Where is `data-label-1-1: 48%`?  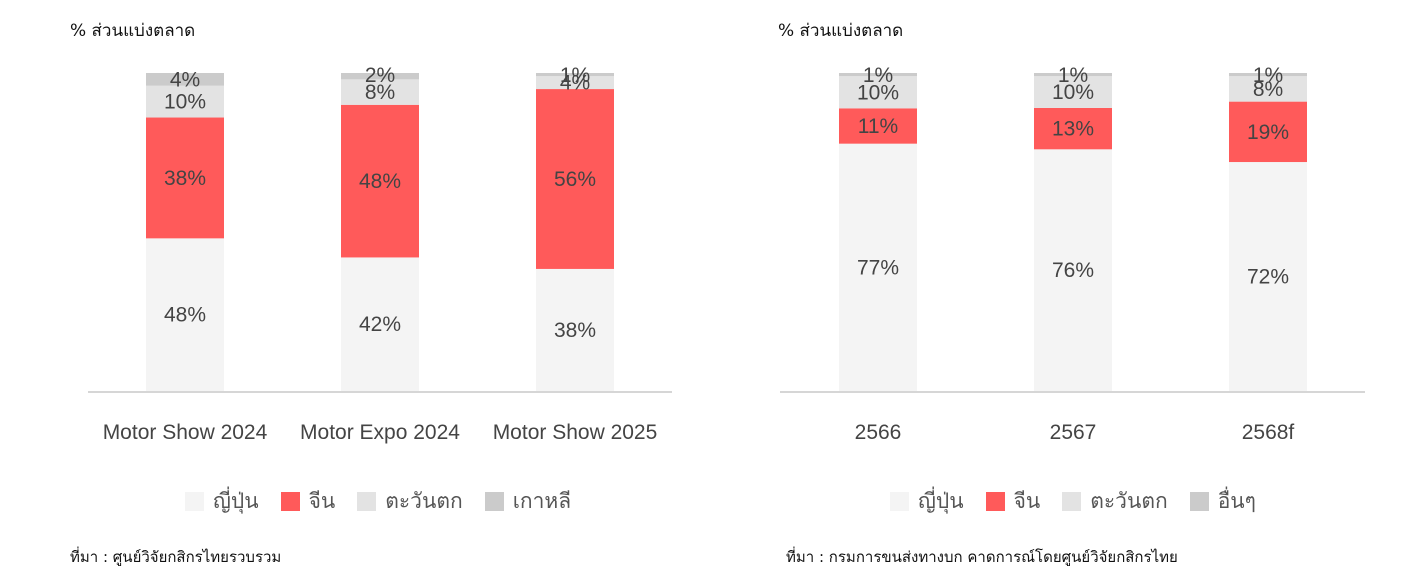 data-label-1-1: 48% is located at coordinates (185, 315).